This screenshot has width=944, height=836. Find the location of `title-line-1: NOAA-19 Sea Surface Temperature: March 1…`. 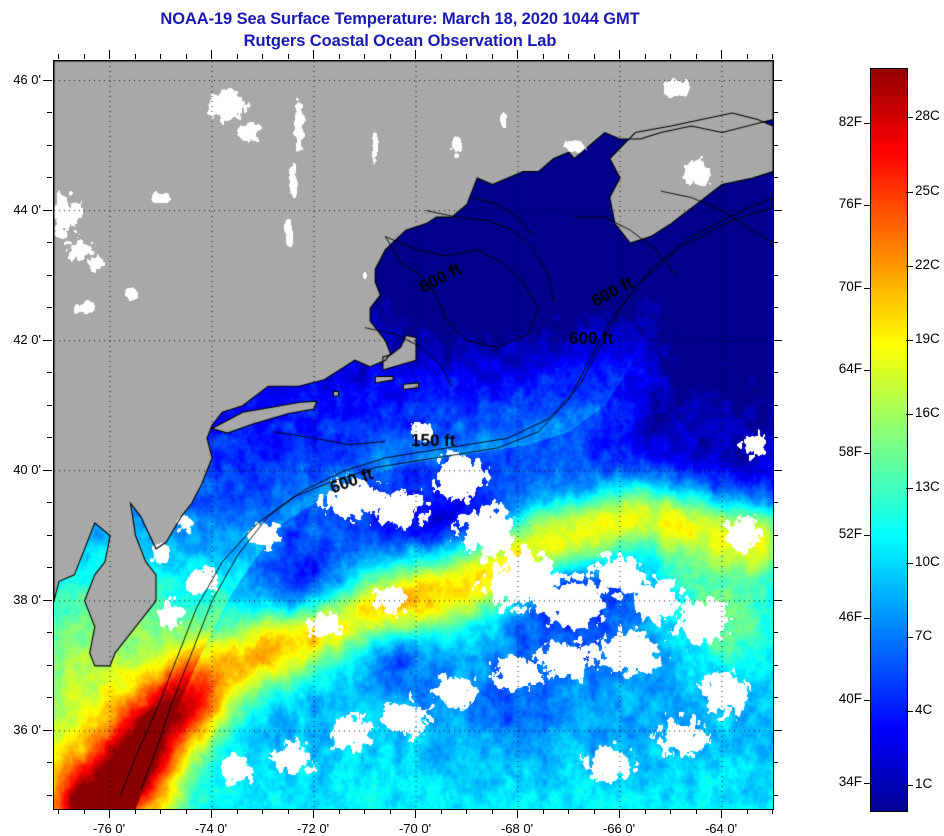

title-line-1: NOAA-19 Sea Surface Temperature: March 1… is located at coordinates (400, 19).